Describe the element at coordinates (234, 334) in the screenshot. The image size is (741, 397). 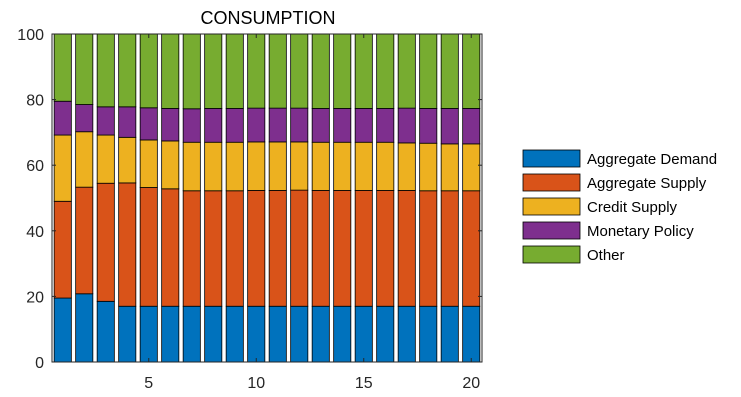
I see `bar-segment-1-x9` at that location.